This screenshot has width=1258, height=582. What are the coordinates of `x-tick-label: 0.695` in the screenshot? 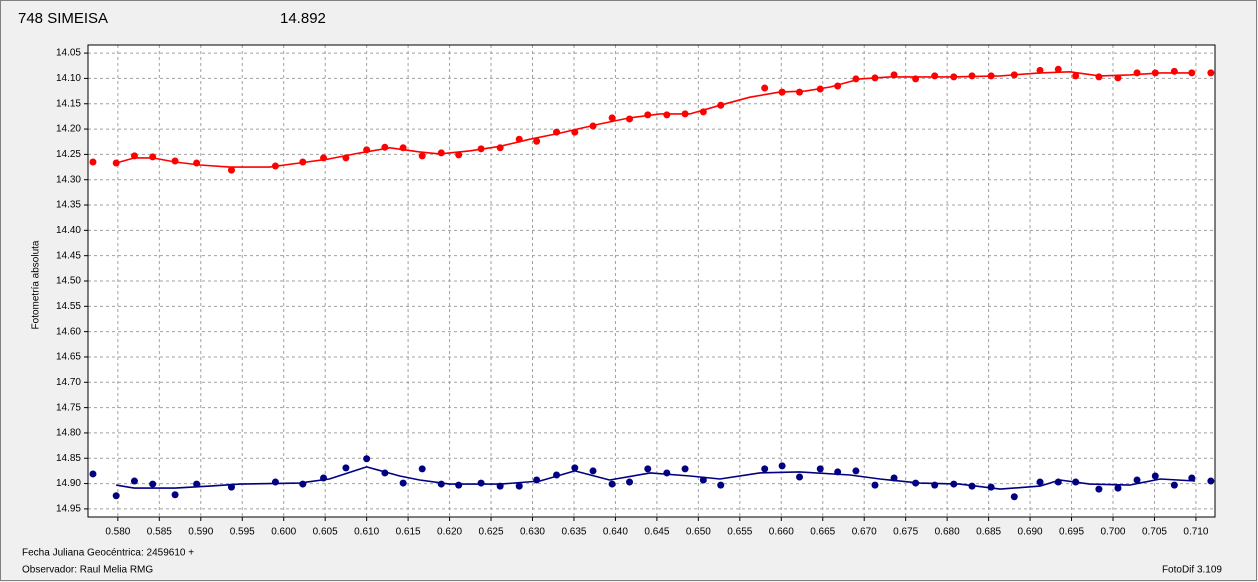 It's located at (1071, 532).